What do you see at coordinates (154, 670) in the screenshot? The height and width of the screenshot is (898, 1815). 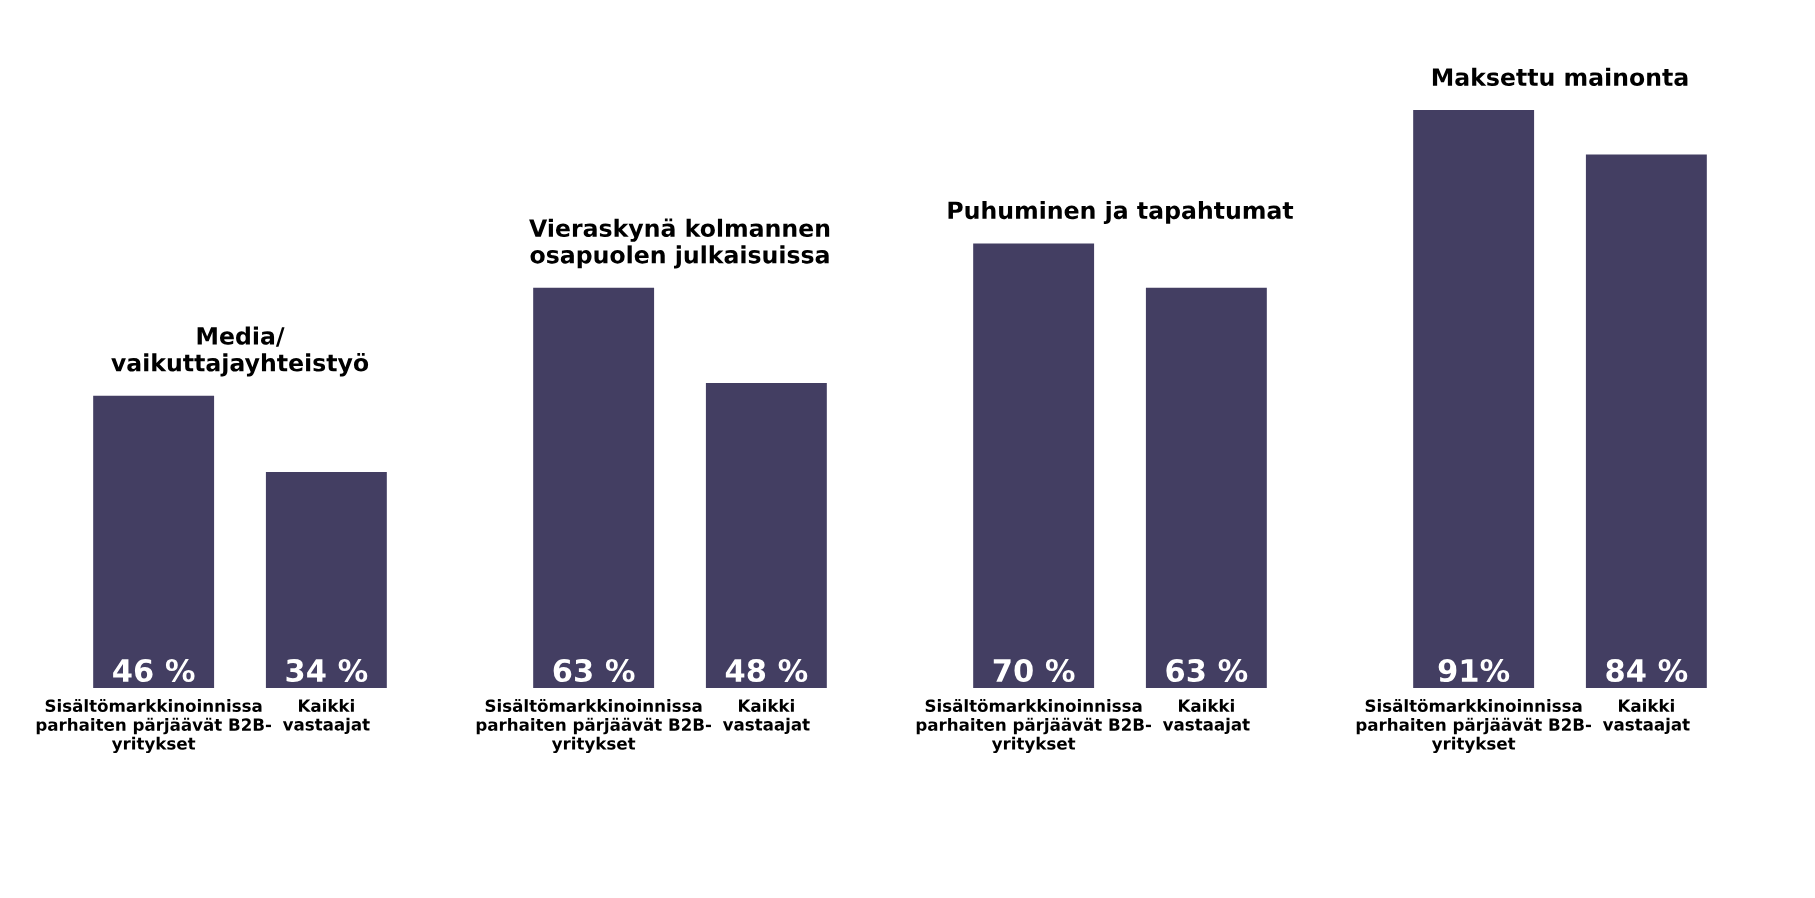 I see `data-label: 46 %` at bounding box center [154, 670].